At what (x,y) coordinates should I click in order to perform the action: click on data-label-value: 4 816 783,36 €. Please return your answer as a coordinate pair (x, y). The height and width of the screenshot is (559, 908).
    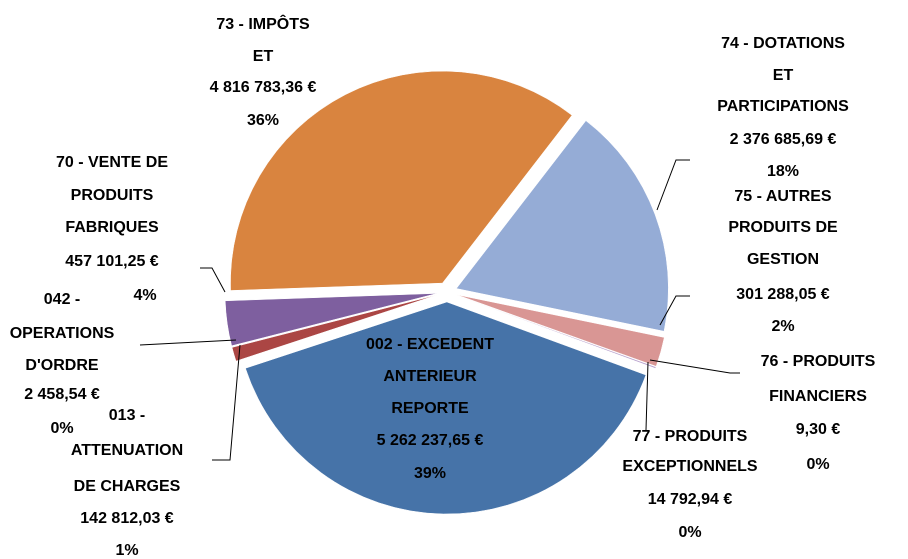
    Looking at the image, I should click on (263, 87).